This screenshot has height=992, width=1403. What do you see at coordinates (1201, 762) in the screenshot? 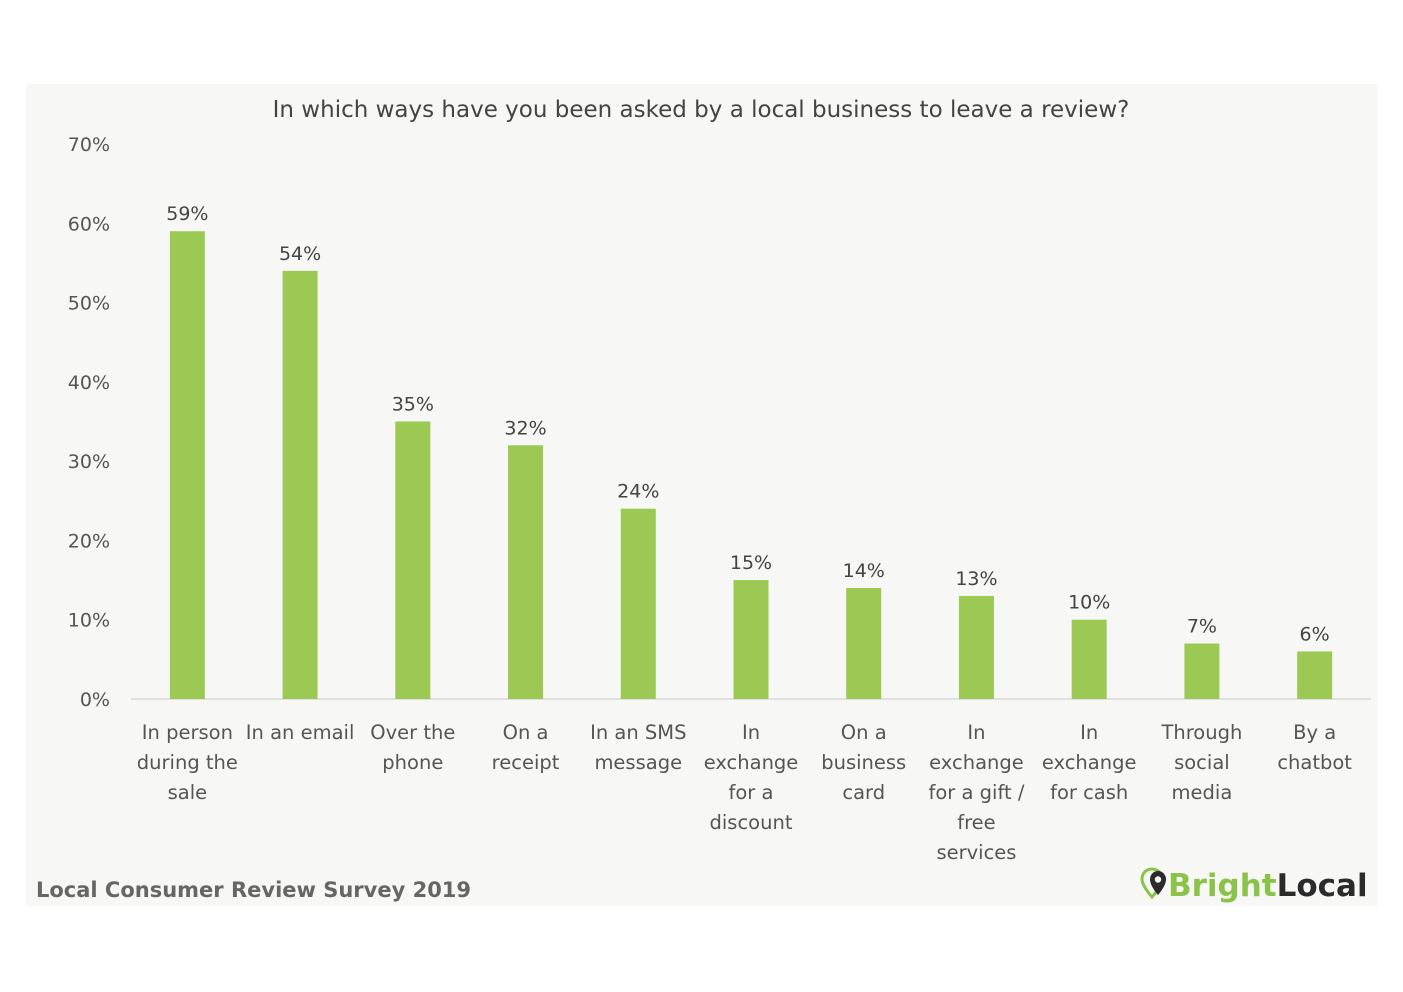
I see `x-tick-label: Through social media` at bounding box center [1201, 762].